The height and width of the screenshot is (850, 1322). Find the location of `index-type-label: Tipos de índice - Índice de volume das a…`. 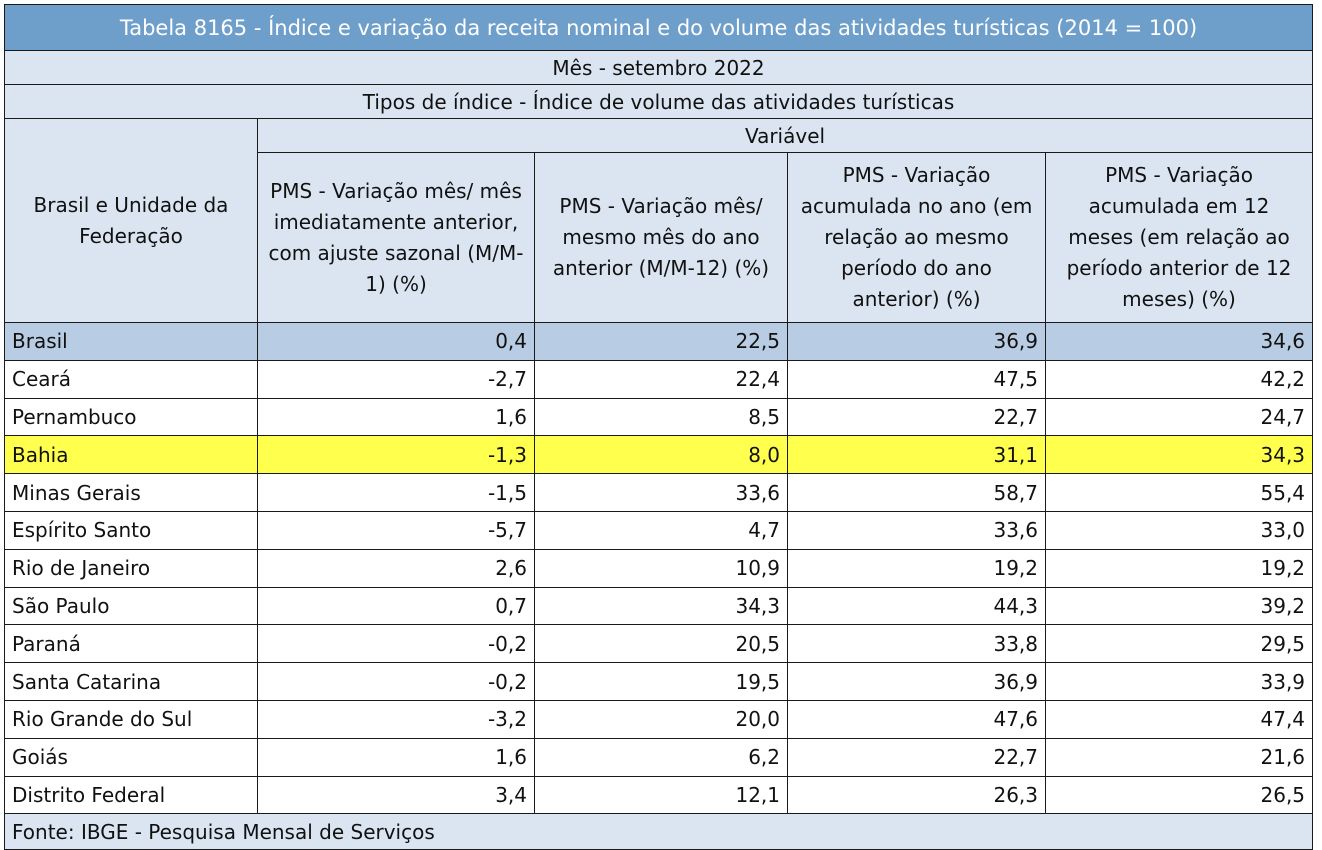

index-type-label: Tipos de índice - Índice de volume das a… is located at coordinates (658, 101).